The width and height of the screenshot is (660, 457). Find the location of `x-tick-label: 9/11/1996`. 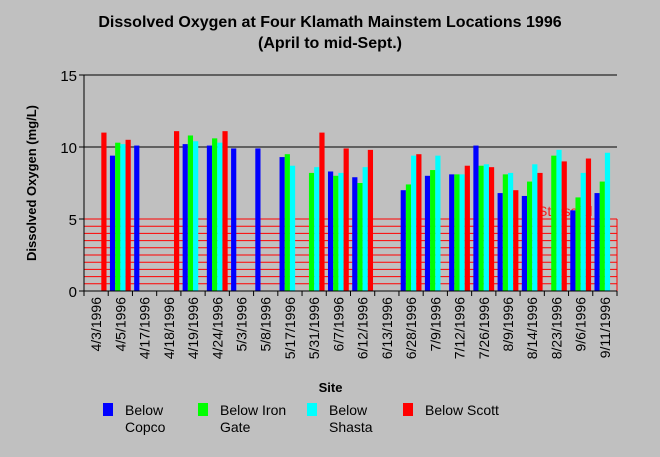

x-tick-label: 9/11/1996 is located at coordinates (605, 327).